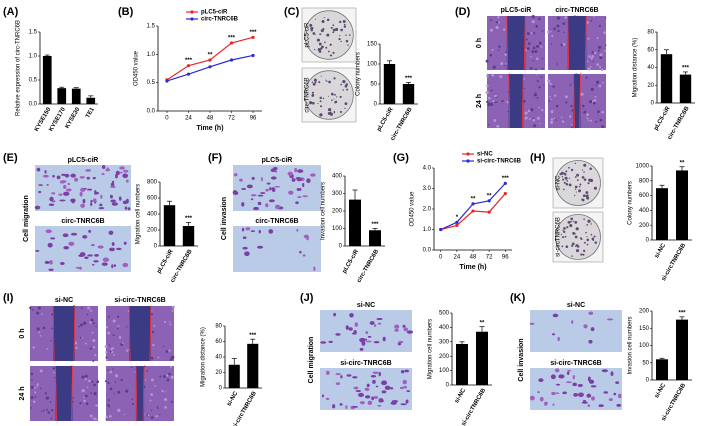 This screenshot has width=709, height=426. I want to click on panel-letter: (J), so click(307, 298).